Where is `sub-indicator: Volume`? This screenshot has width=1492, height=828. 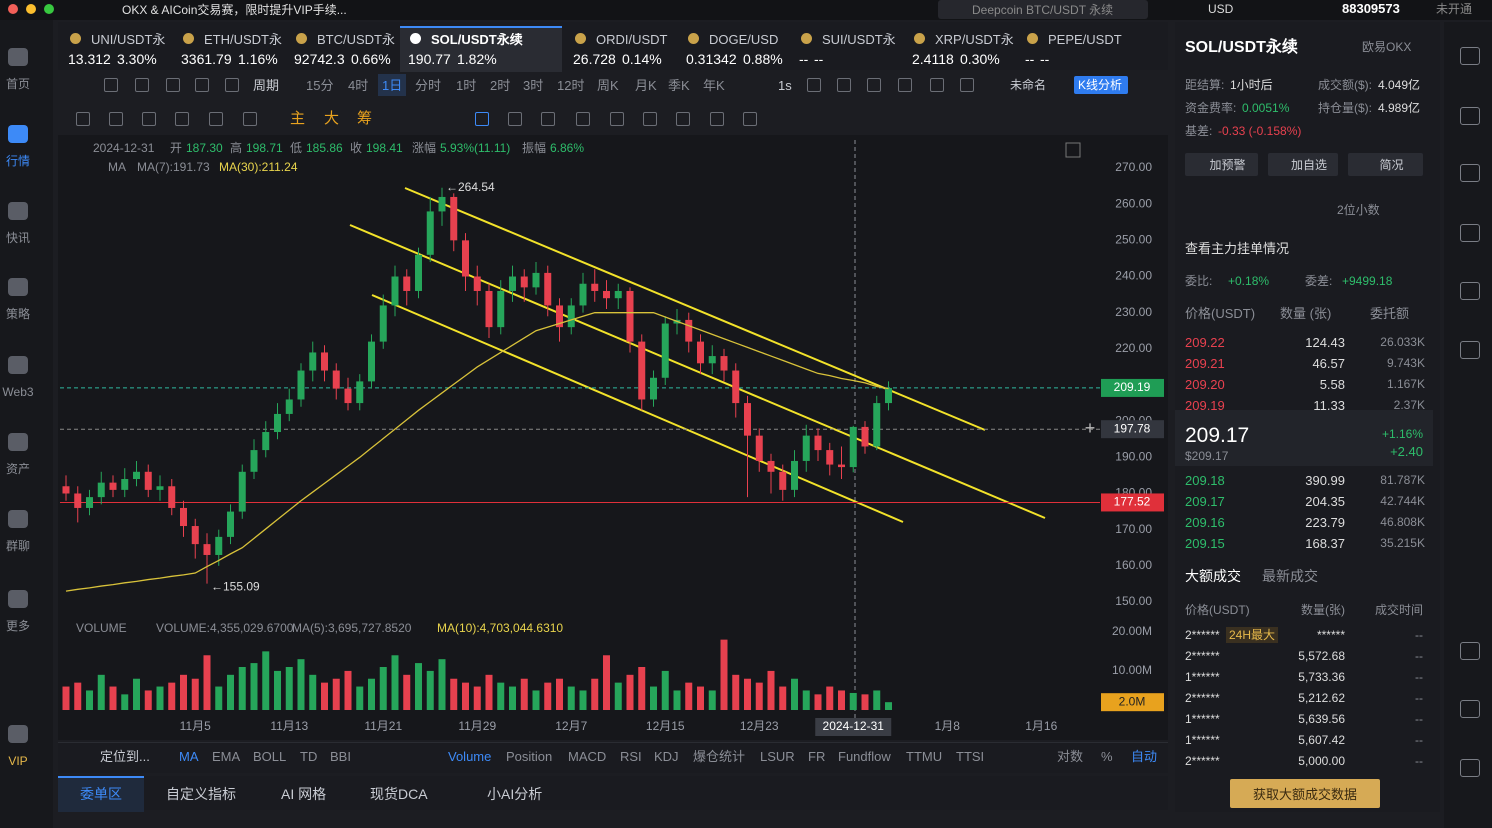 sub-indicator: Volume is located at coordinates (470, 756).